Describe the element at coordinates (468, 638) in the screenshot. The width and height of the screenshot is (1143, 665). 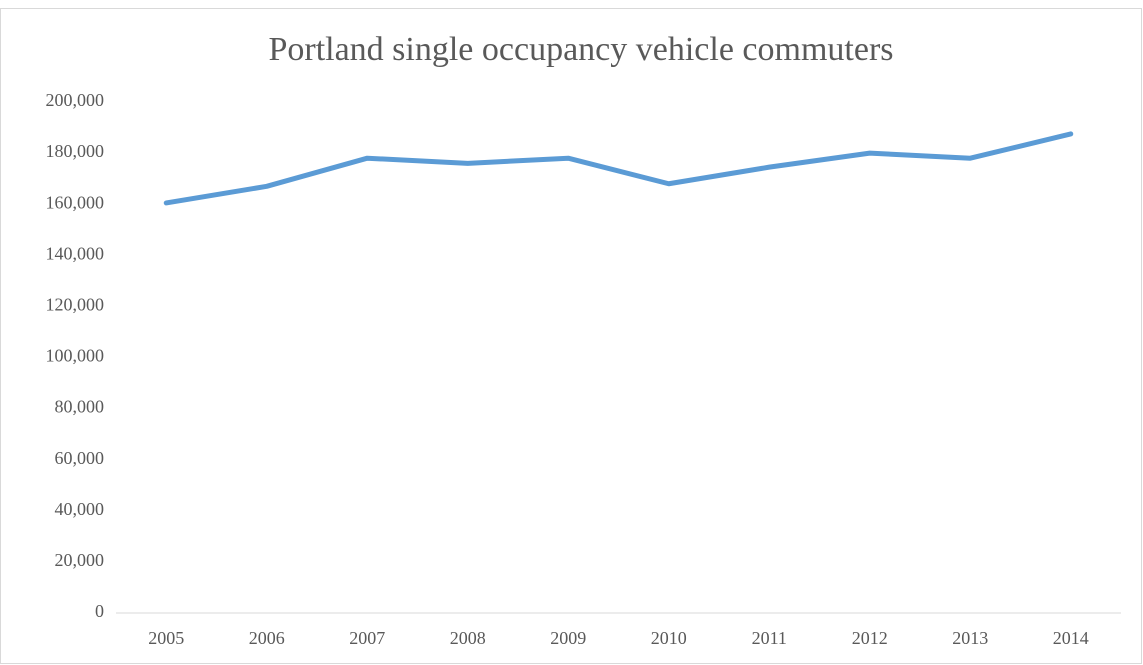
I see `x-tick-label: 2008` at that location.